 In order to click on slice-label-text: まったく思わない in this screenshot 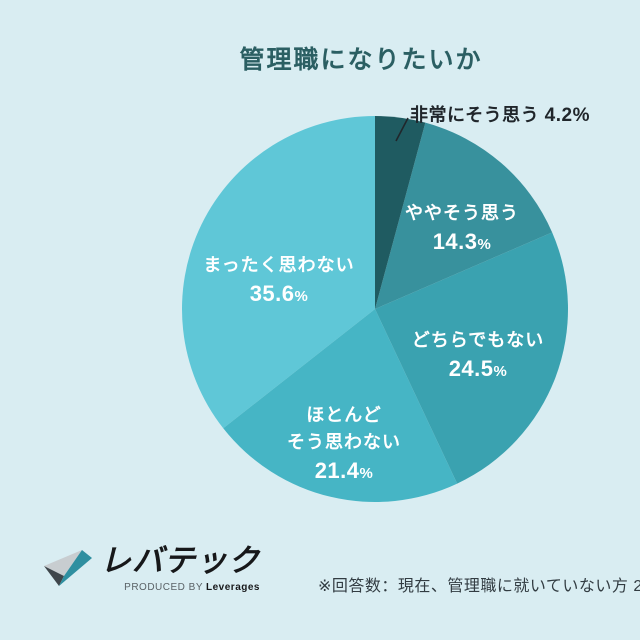, I will do `click(279, 265)`.